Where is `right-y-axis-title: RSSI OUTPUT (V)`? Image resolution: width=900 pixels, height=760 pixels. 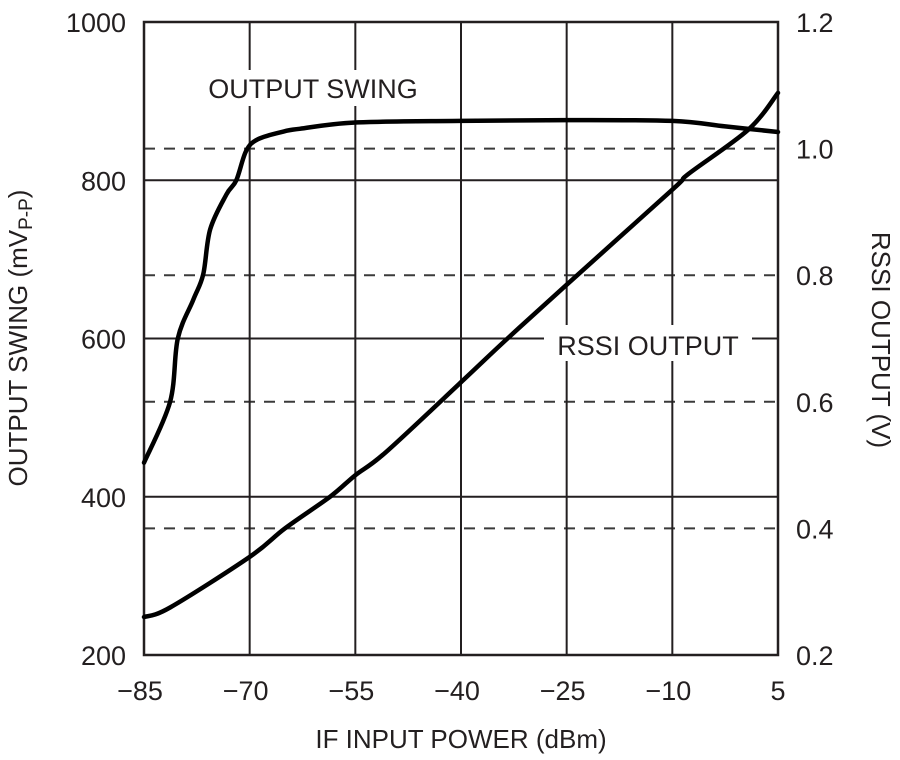 right-y-axis-title: RSSI OUTPUT (V) is located at coordinates (881, 340).